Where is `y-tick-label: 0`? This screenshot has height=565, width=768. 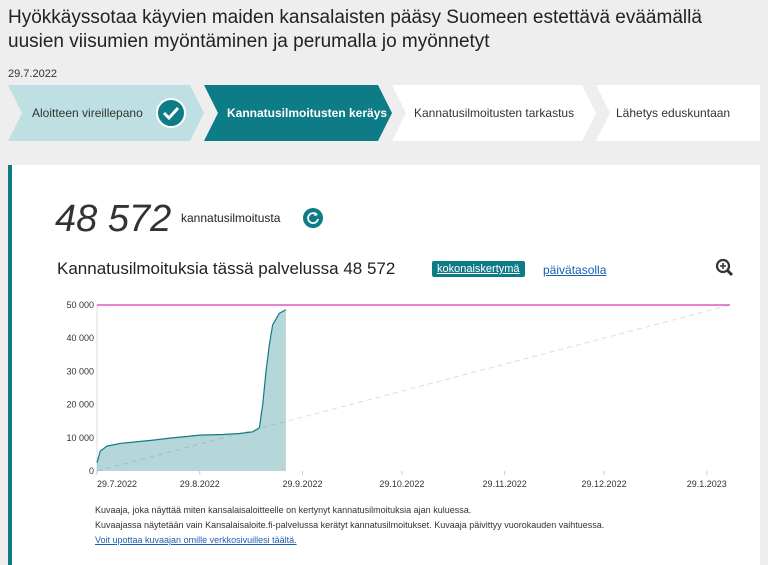 y-tick-label: 0 is located at coordinates (91, 471).